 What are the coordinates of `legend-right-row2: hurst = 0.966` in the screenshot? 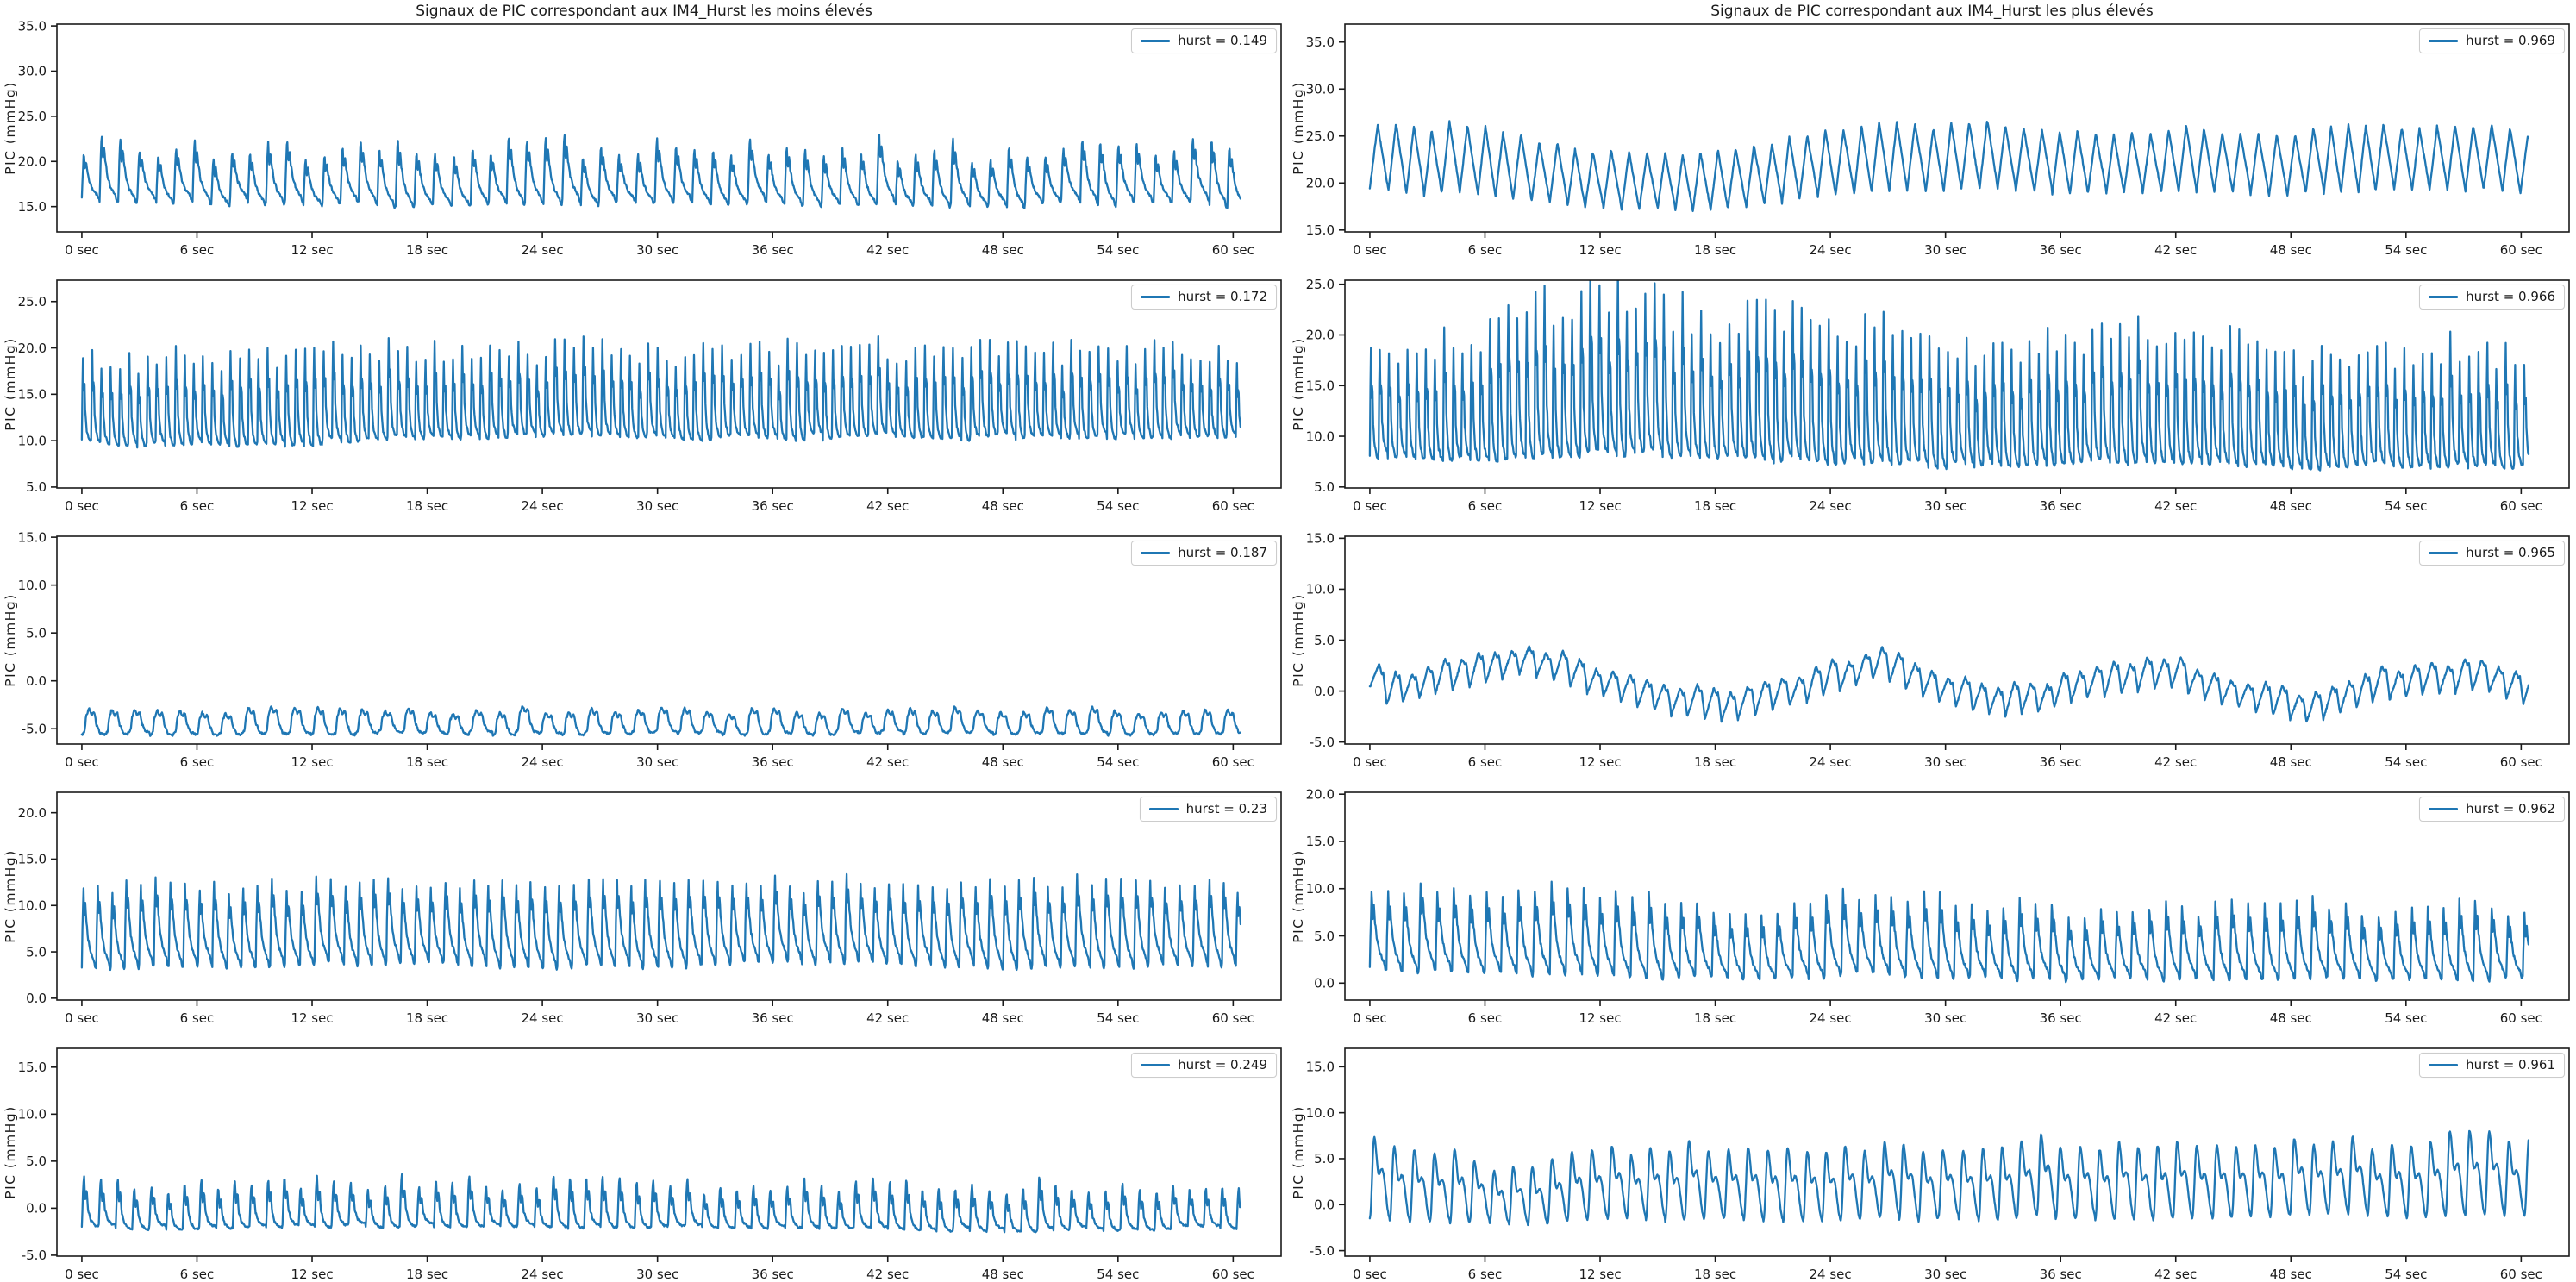 It's located at (2492, 297).